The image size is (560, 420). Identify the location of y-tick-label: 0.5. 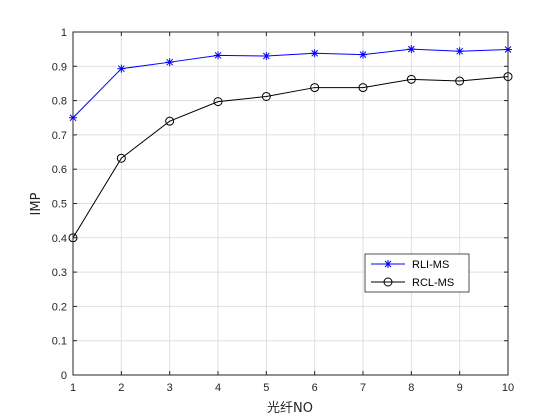
(59, 205).